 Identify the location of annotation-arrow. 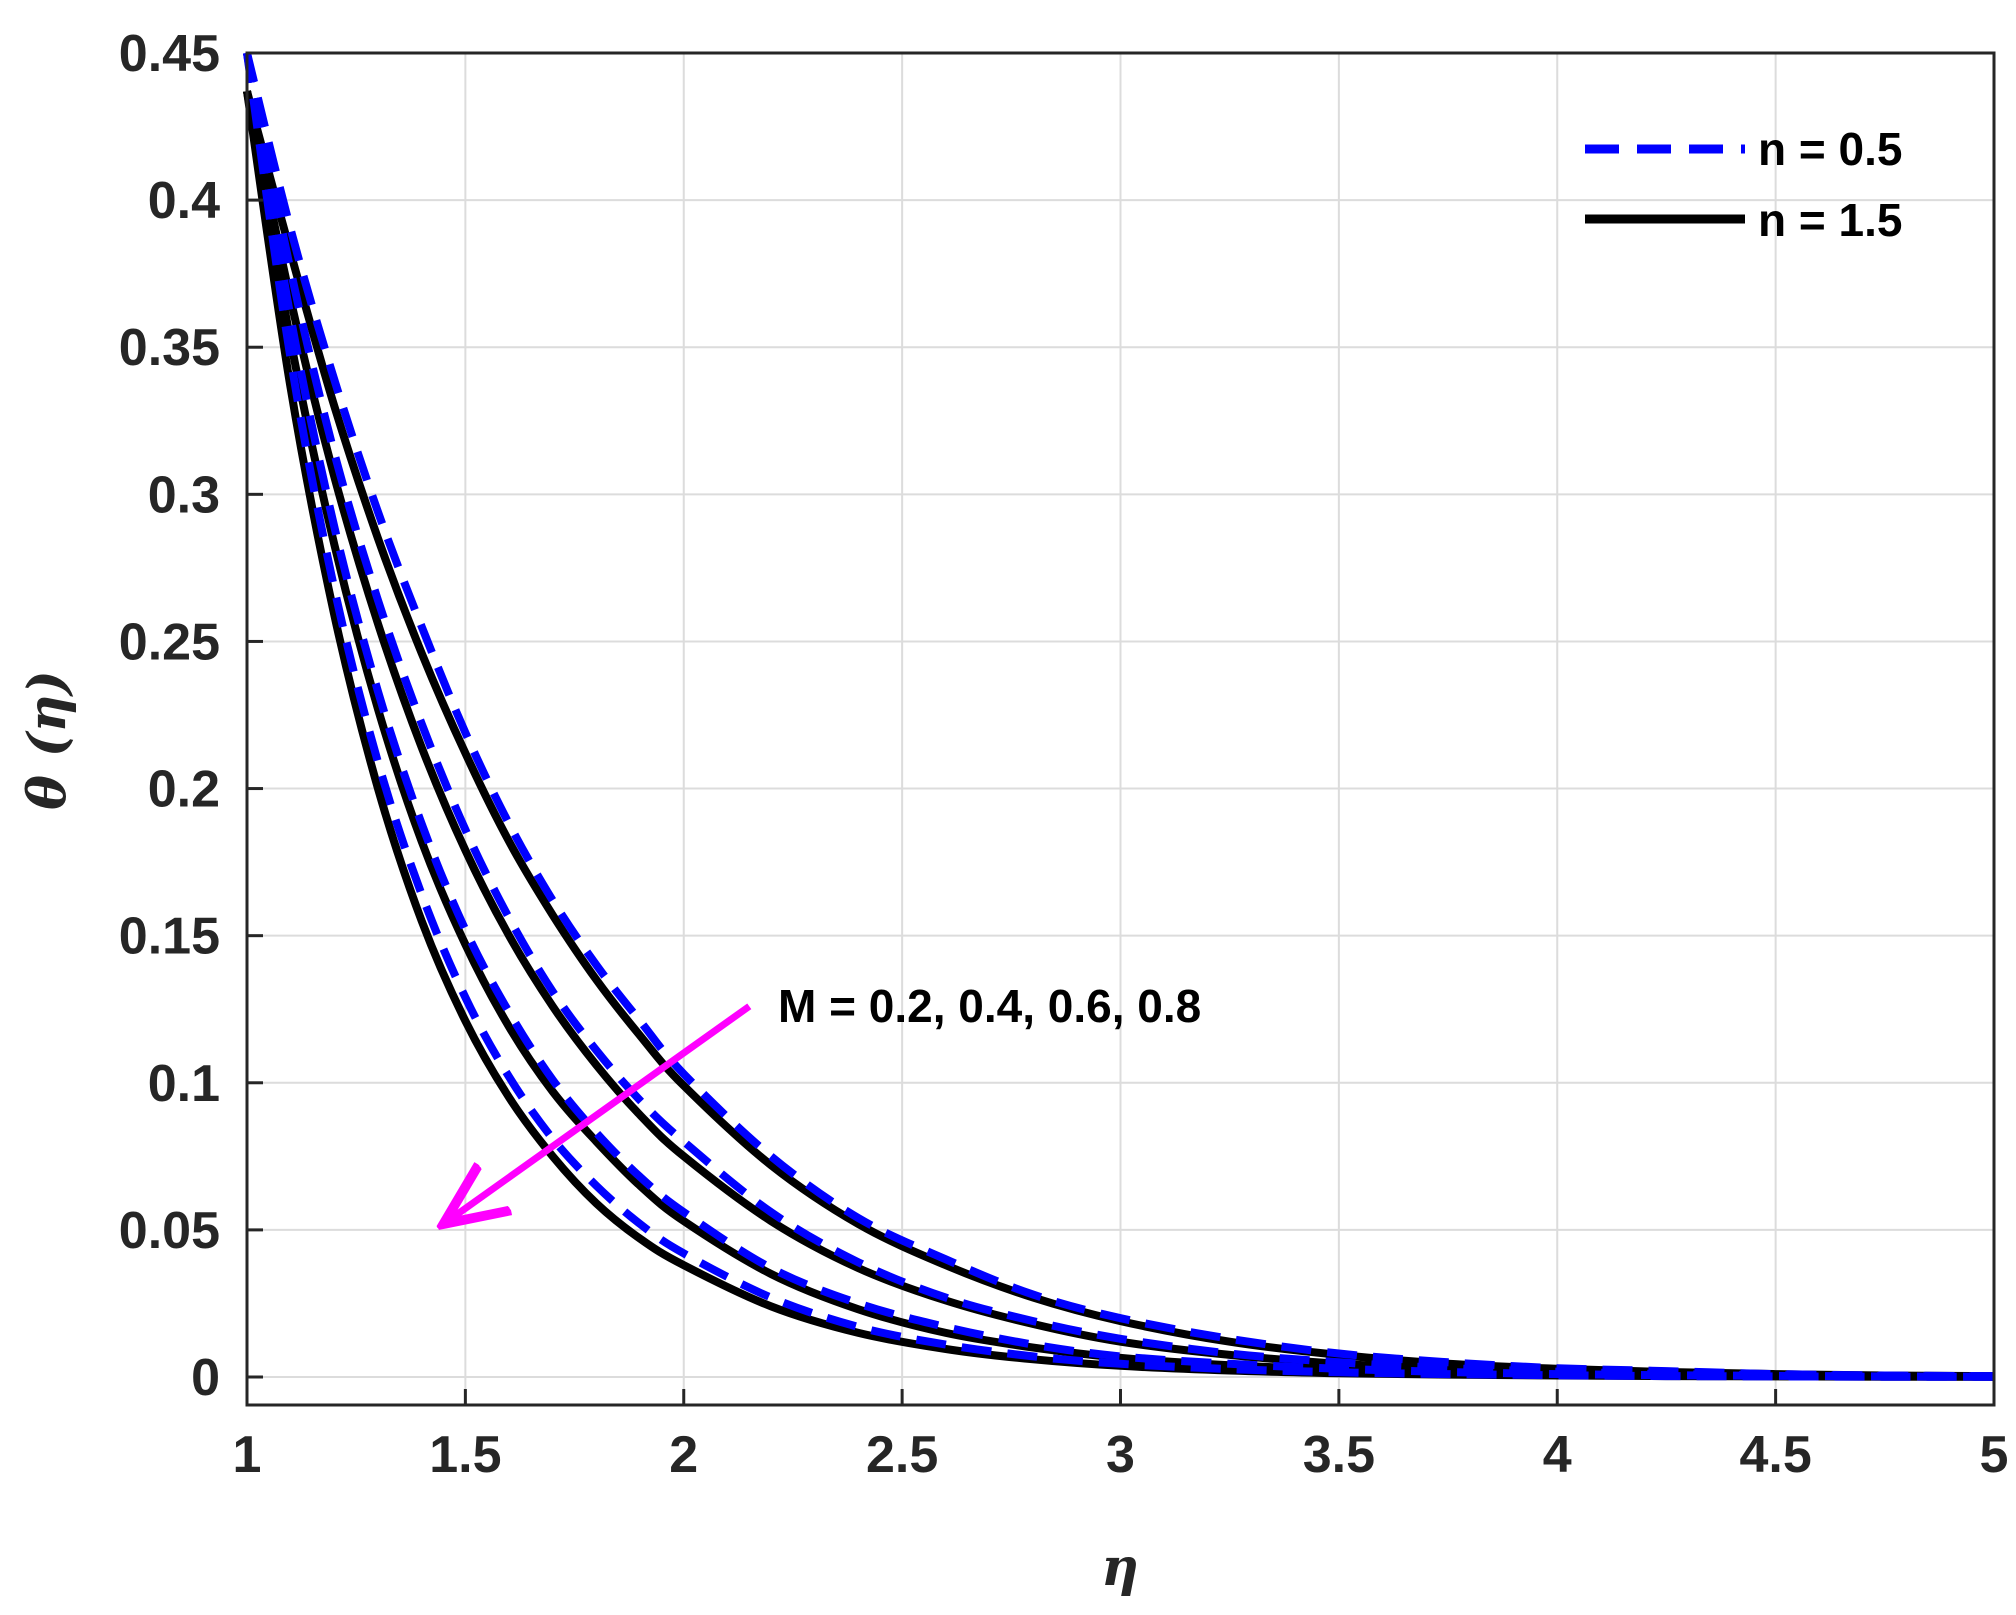
(598, 1113).